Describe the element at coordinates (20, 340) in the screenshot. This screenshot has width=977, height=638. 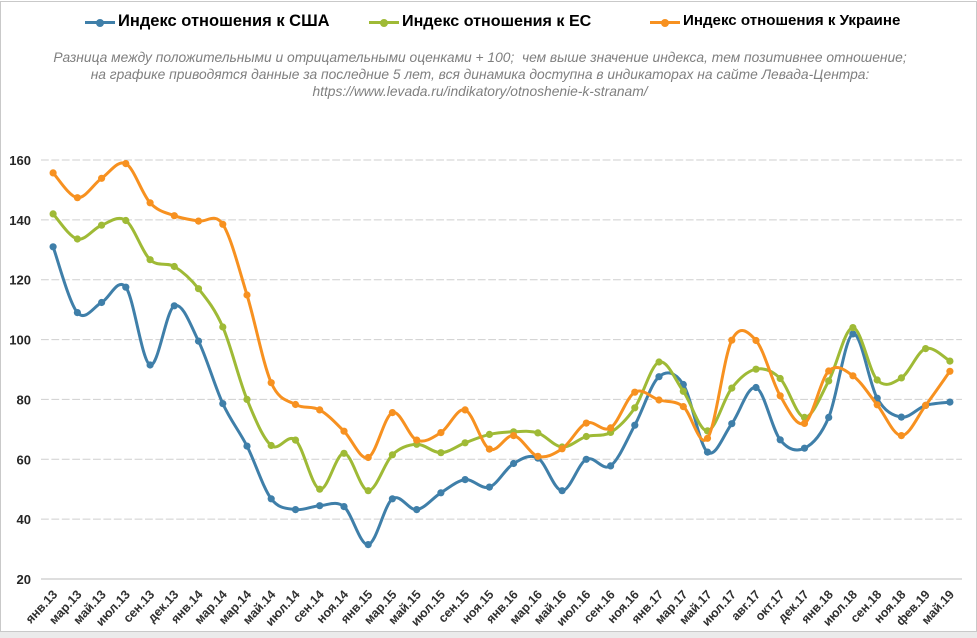
I see `svg-text: 100` at that location.